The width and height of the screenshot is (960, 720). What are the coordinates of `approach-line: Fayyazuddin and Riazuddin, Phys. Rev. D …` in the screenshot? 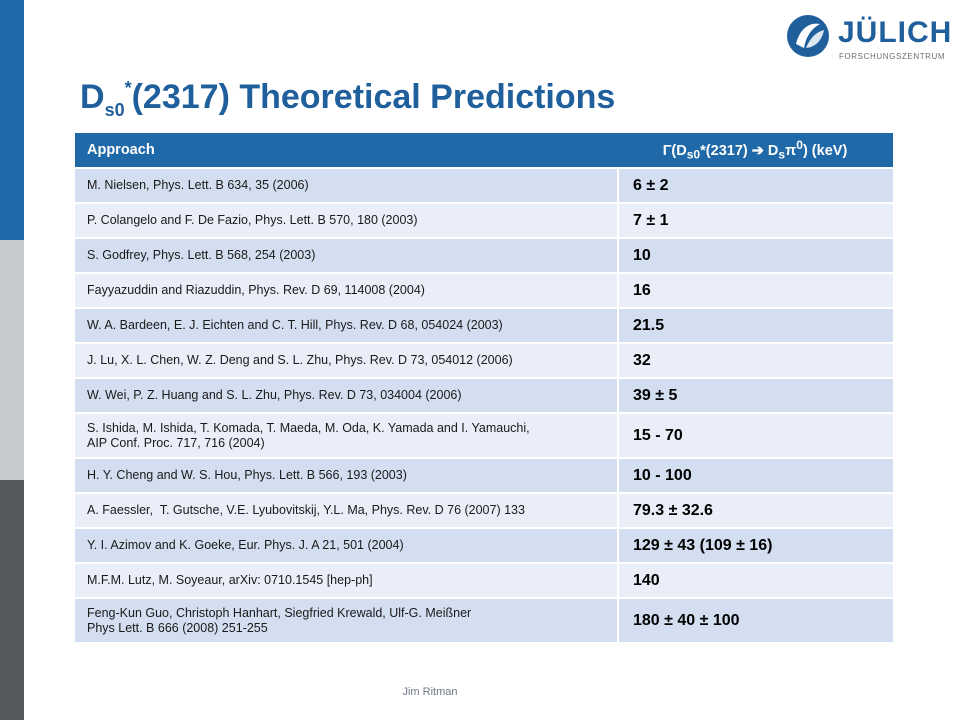 It's located at (256, 290).